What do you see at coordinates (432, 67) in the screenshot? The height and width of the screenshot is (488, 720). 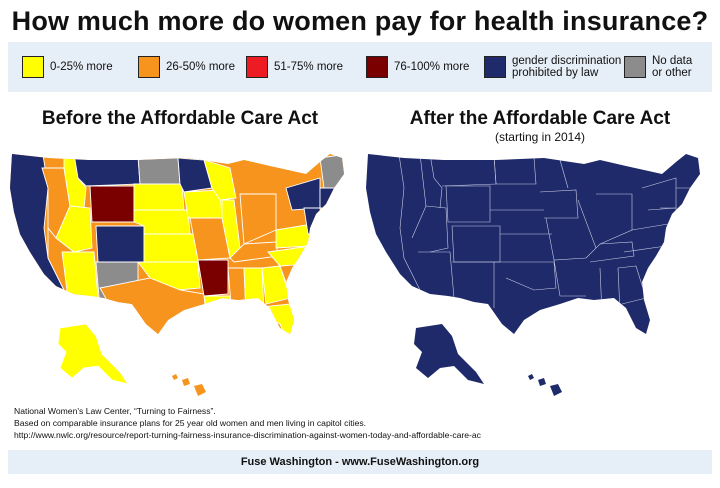 I see `legend-label: 76-100% more` at bounding box center [432, 67].